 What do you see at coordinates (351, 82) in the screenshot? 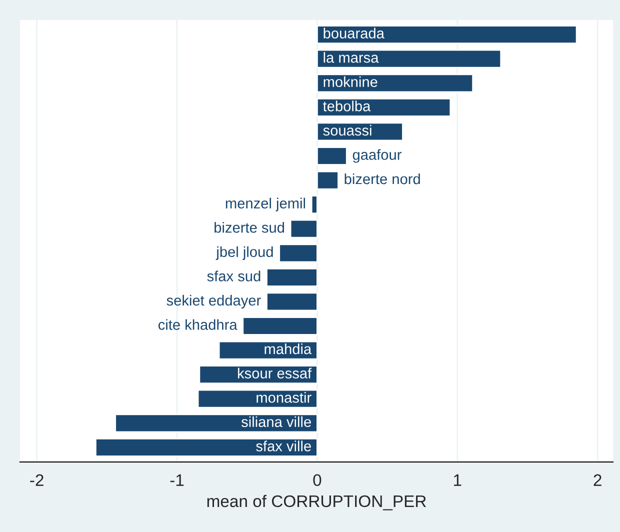
I see `y-tick-label: moknine` at bounding box center [351, 82].